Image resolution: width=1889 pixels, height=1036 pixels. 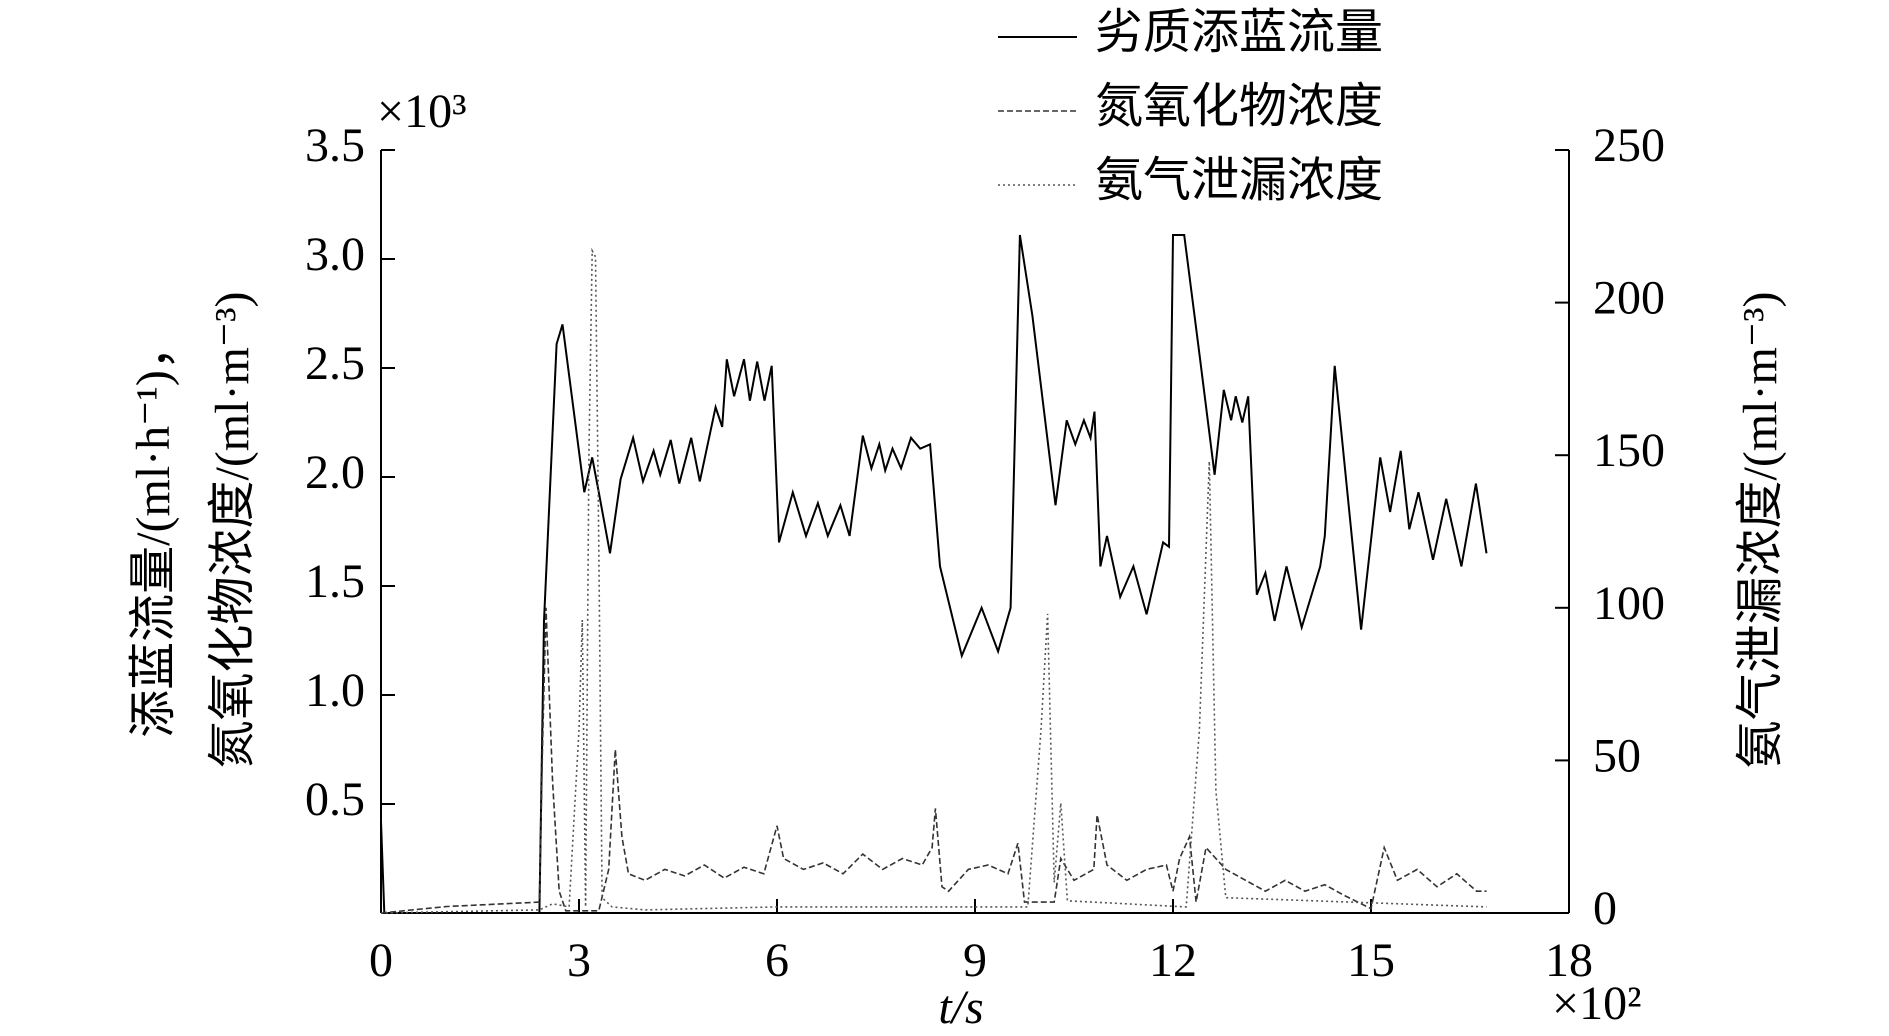 I want to click on x-tick-label: 12, so click(x=1173, y=960).